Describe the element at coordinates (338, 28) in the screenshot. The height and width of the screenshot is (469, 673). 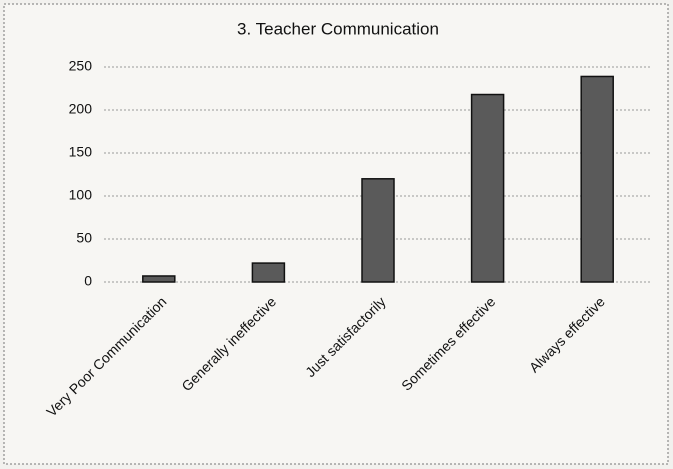
I see `chart-title: 3. Teacher Communication` at that location.